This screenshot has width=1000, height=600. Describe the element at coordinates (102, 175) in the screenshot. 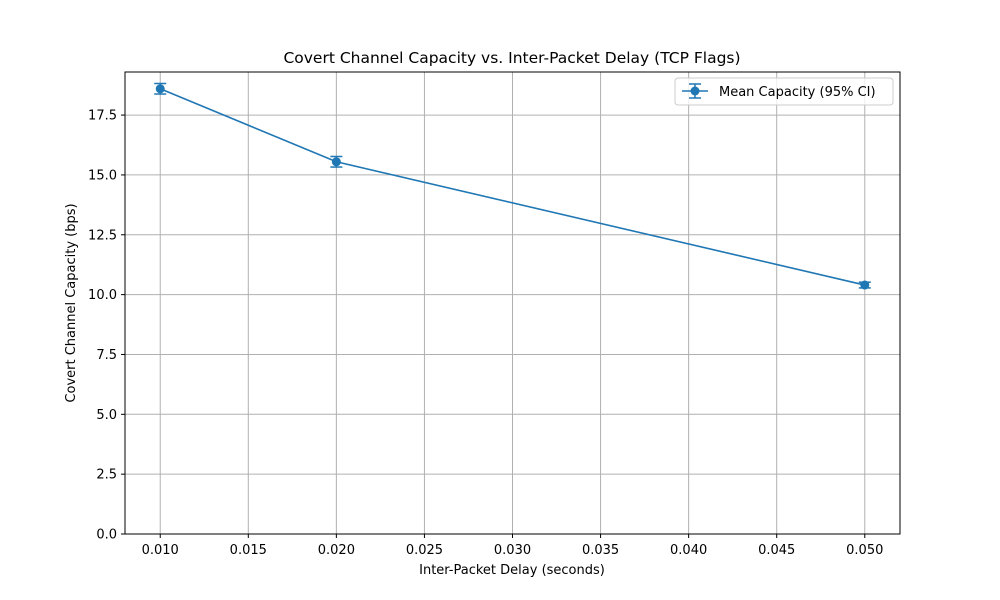

I see `y-tick-label: 15.0` at that location.